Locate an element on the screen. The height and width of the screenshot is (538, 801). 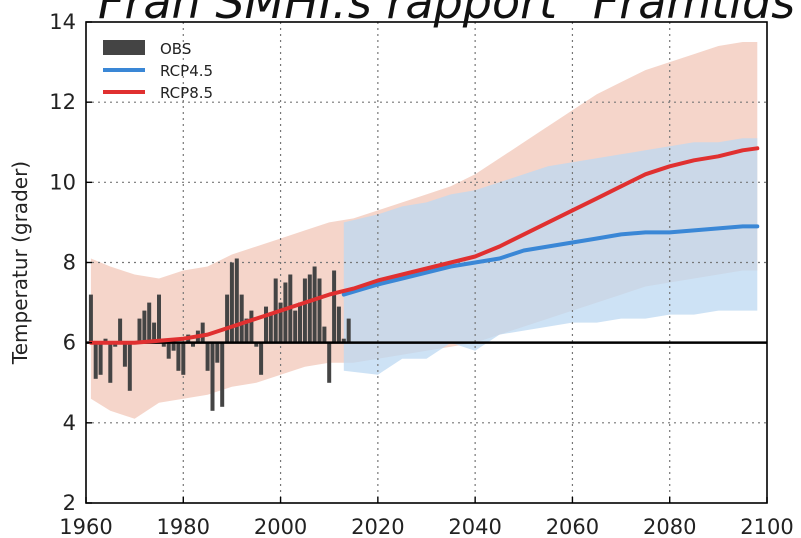
obs-bar-1973 is located at coordinates (149, 322).